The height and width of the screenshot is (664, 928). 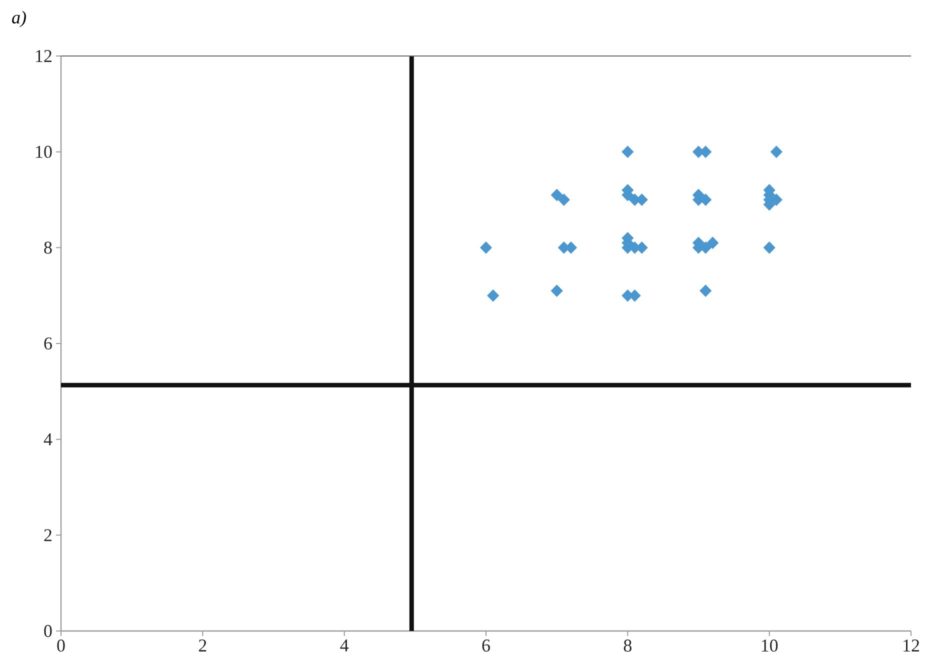 What do you see at coordinates (61, 646) in the screenshot?
I see `x-tick-label: 0` at bounding box center [61, 646].